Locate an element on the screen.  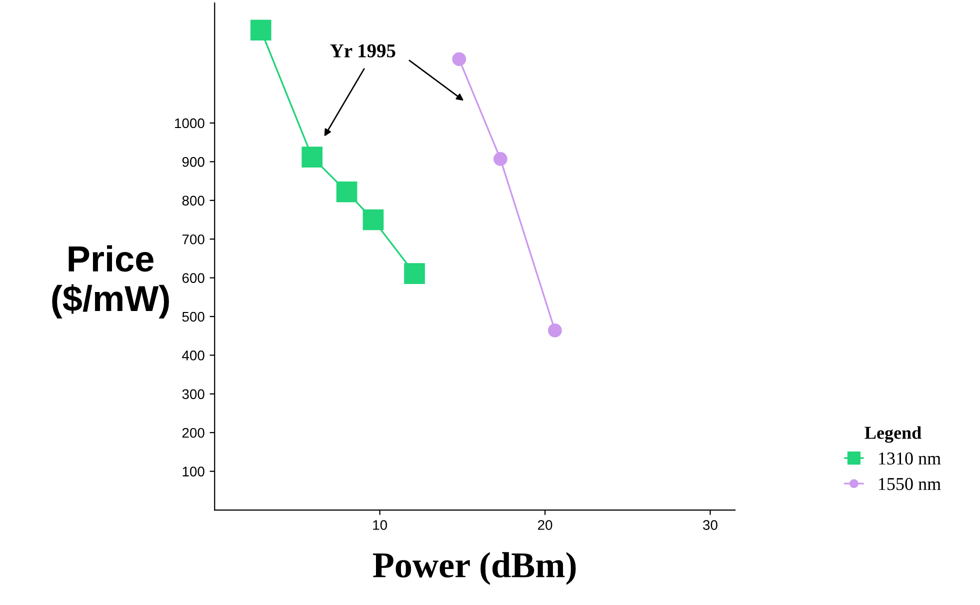
y-tick-label: 400 is located at coordinates (193, 355).